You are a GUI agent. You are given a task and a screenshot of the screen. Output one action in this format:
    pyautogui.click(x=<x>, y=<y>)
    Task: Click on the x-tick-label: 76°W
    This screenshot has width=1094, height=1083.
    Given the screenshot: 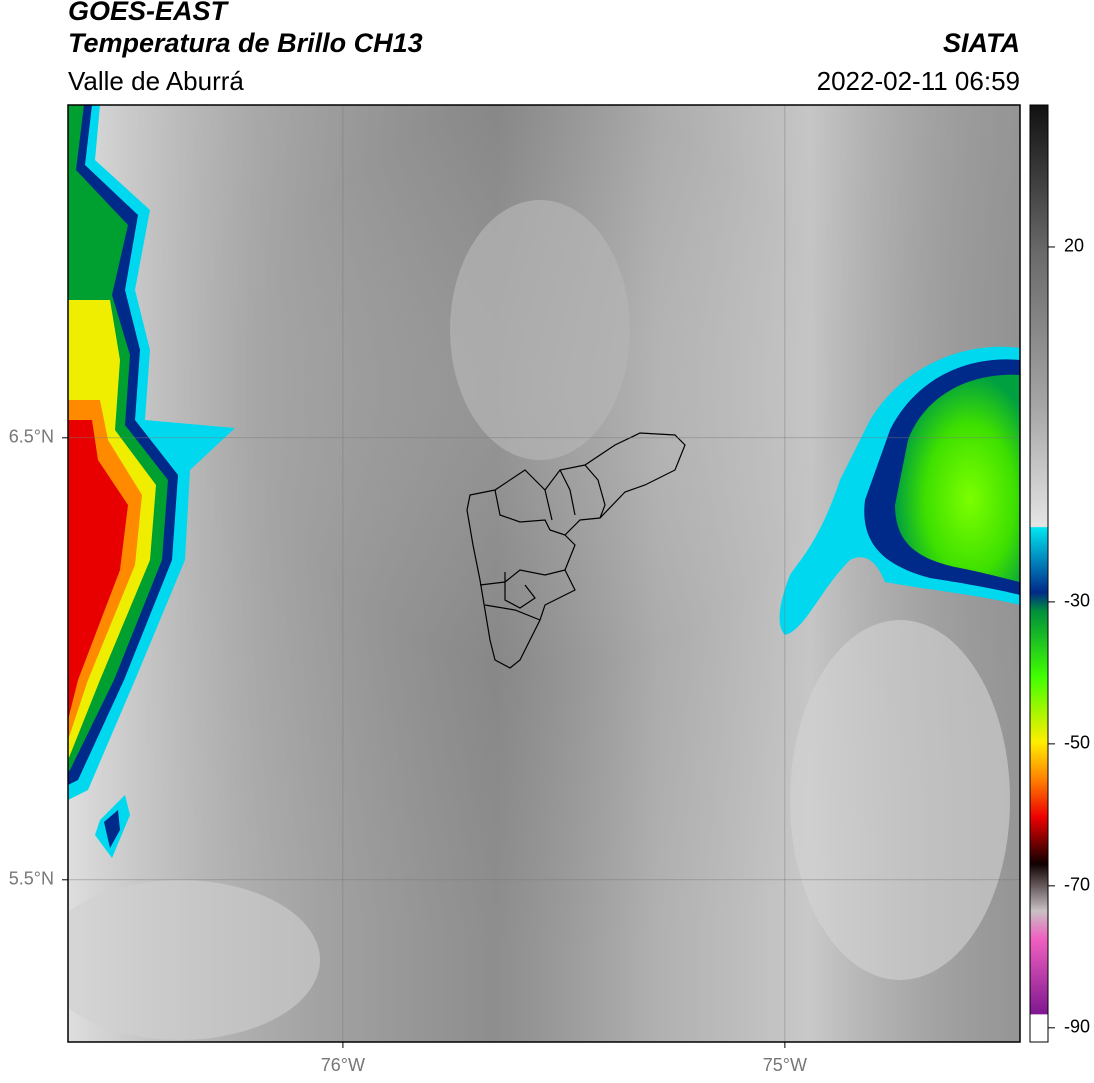 What is the action you would take?
    pyautogui.click(x=343, y=1065)
    